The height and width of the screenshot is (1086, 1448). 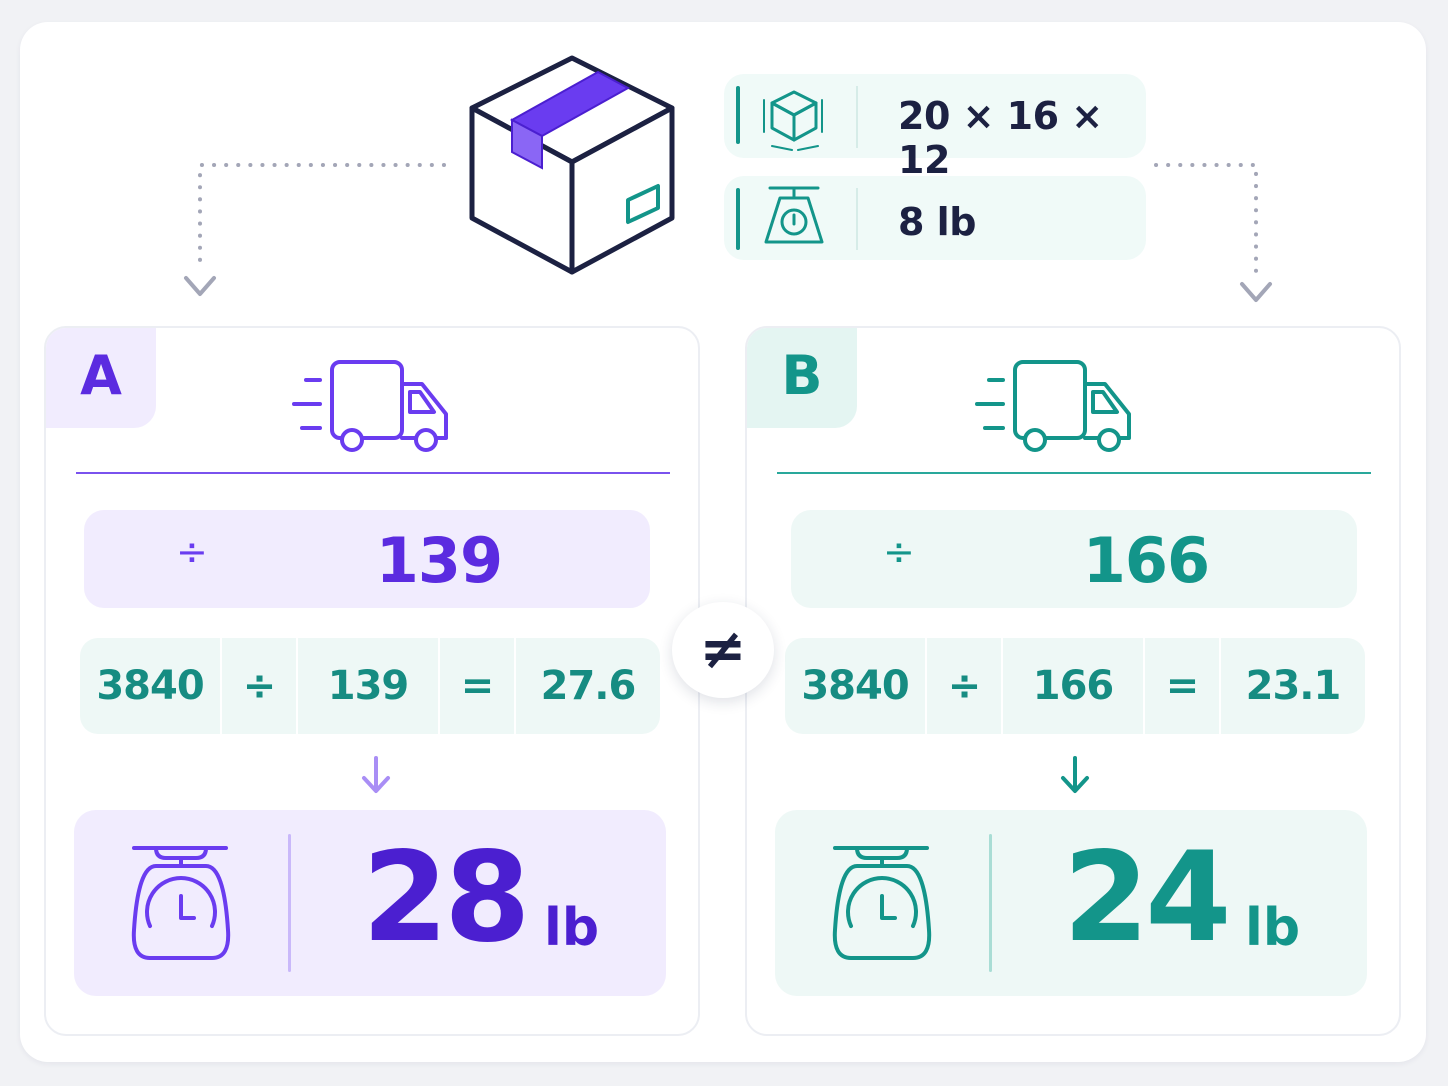 I want to click on not-equal-badge: ≠, so click(x=723, y=650).